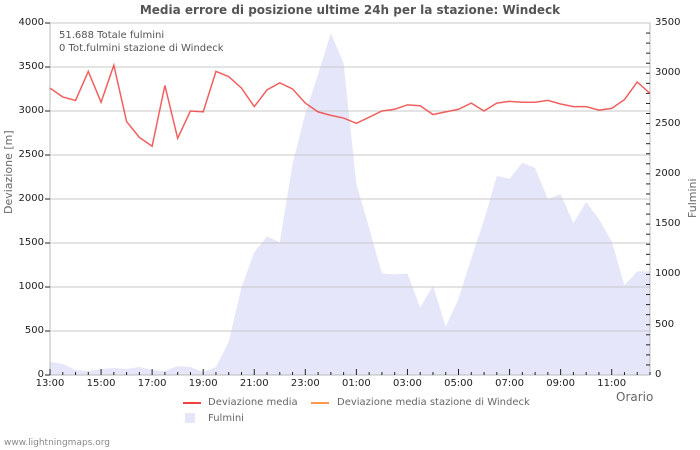  Describe the element at coordinates (141, 48) in the screenshot. I see `info-station-strikes: 0 Tot.fulmini stazione di Windeck` at that location.